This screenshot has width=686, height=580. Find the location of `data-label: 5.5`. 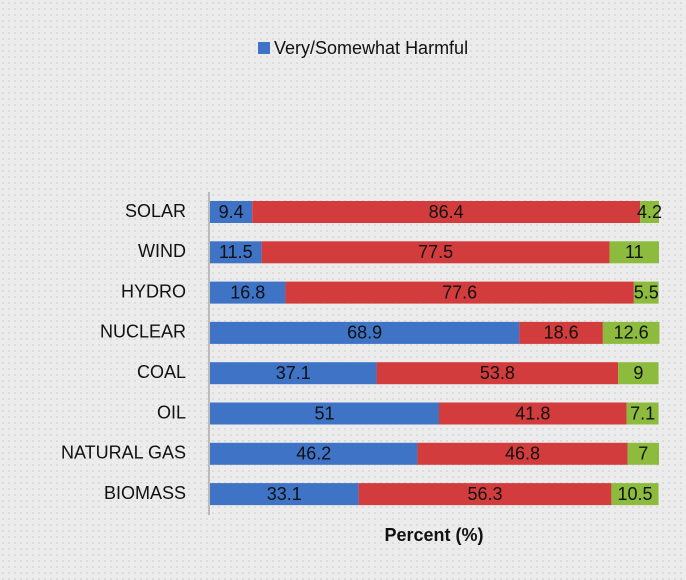

data-label: 5.5 is located at coordinates (646, 292).